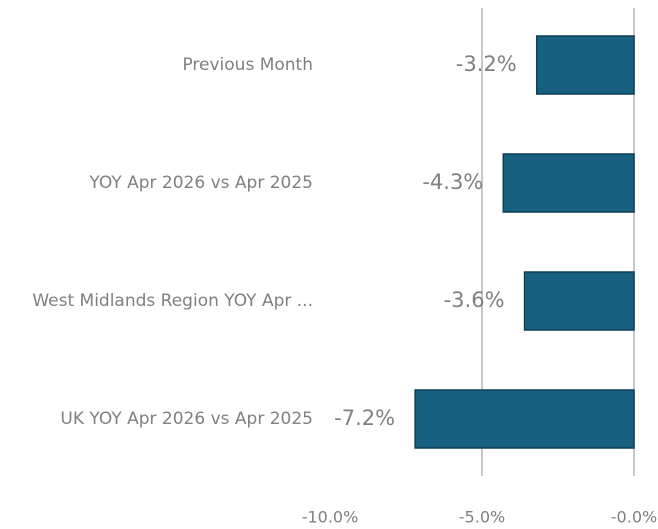 This screenshot has height=529, width=658. Describe the element at coordinates (474, 300) in the screenshot. I see `value-label: -3.6%` at that location.